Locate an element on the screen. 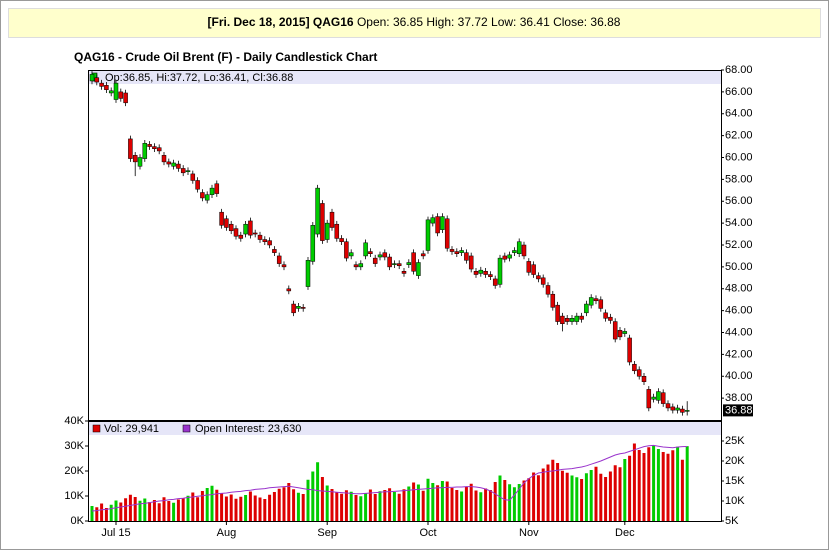 This screenshot has height=550, width=829. price-legend: Op:36.85, Hi:37.72, Lo:36.41, Cl:36.88 is located at coordinates (199, 78).